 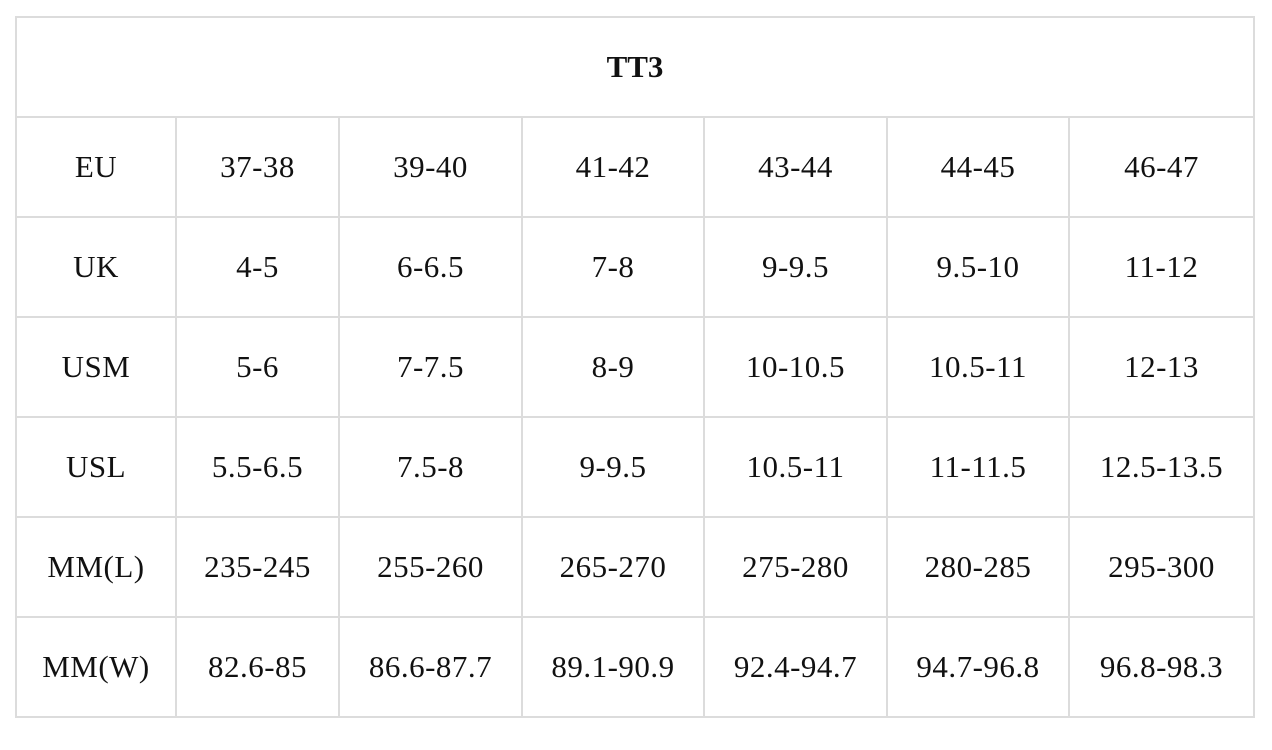 I want to click on row-label: UK, so click(x=96, y=267).